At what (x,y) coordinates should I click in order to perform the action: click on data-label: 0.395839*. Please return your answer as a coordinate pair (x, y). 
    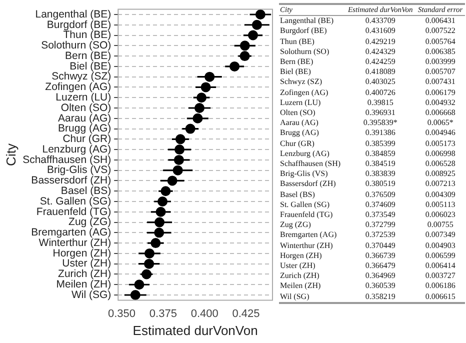
    Looking at the image, I should click on (380, 123).